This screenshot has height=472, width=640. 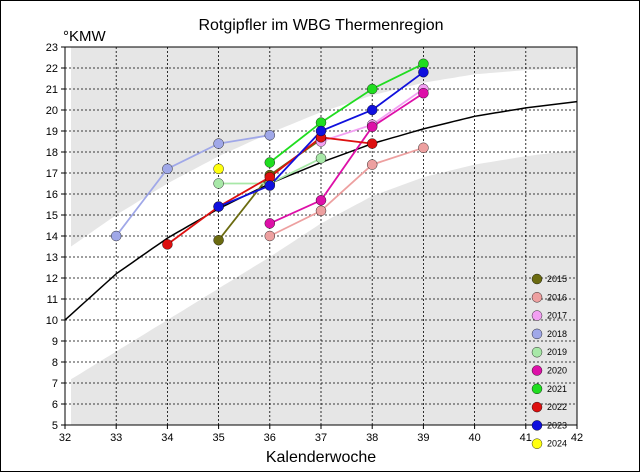 What do you see at coordinates (68, 236) in the screenshot?
I see `plot-margin-strip` at bounding box center [68, 236].